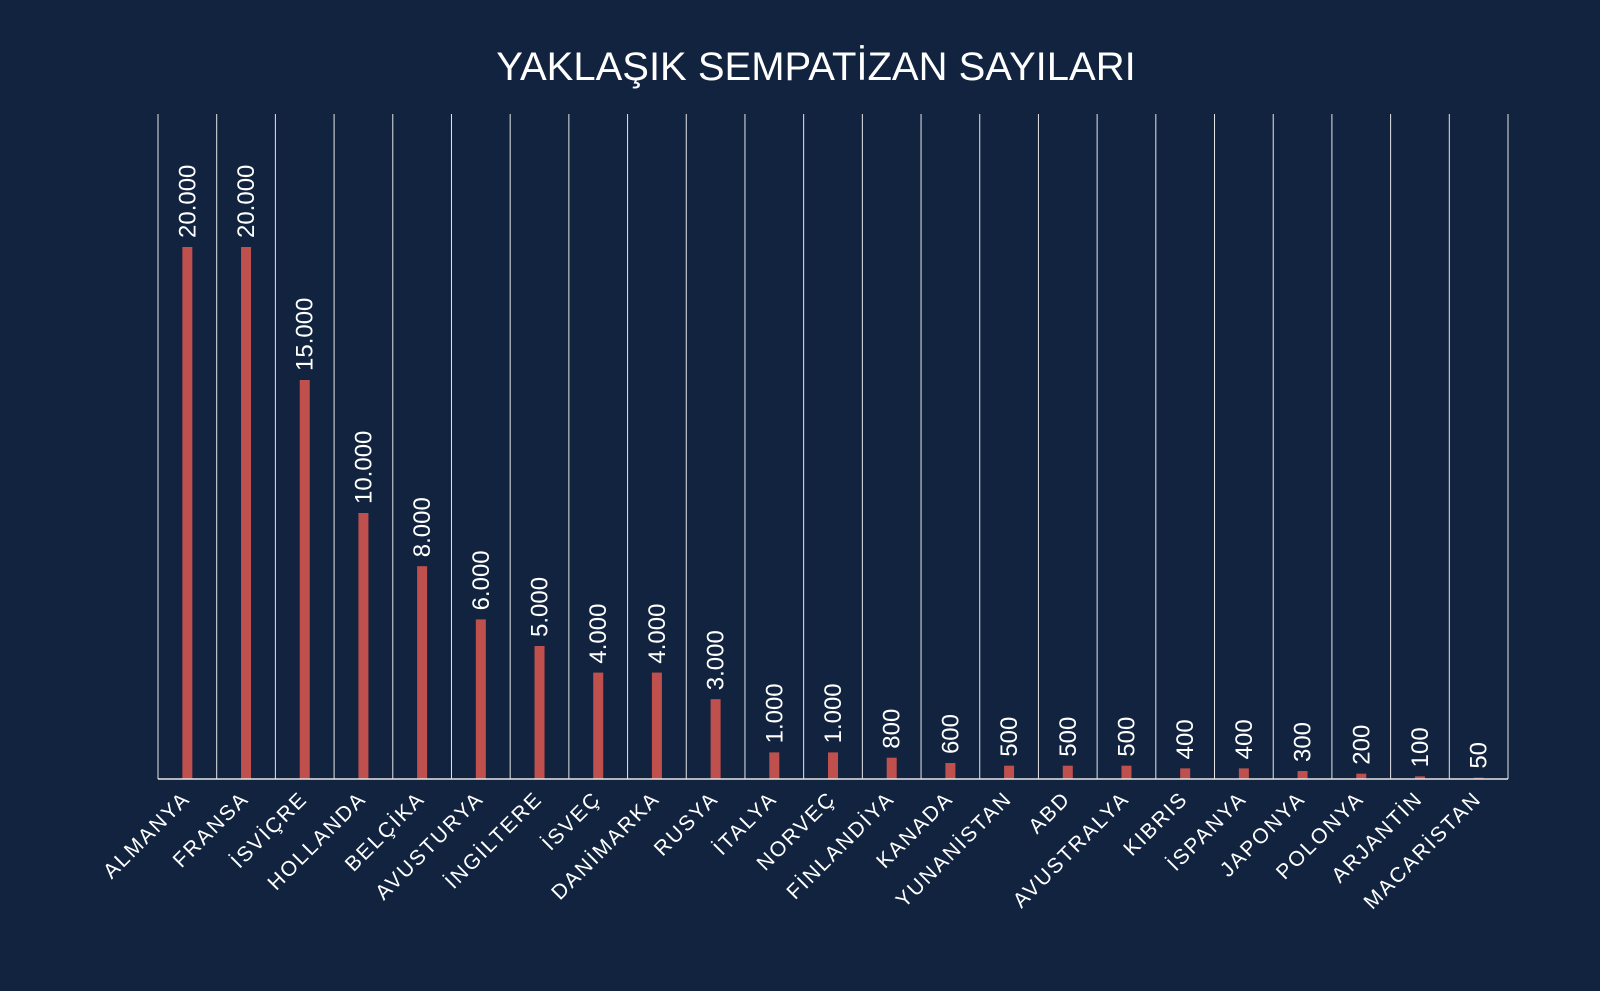 This screenshot has width=1600, height=991. I want to click on data-label-5: 8.000, so click(422, 527).